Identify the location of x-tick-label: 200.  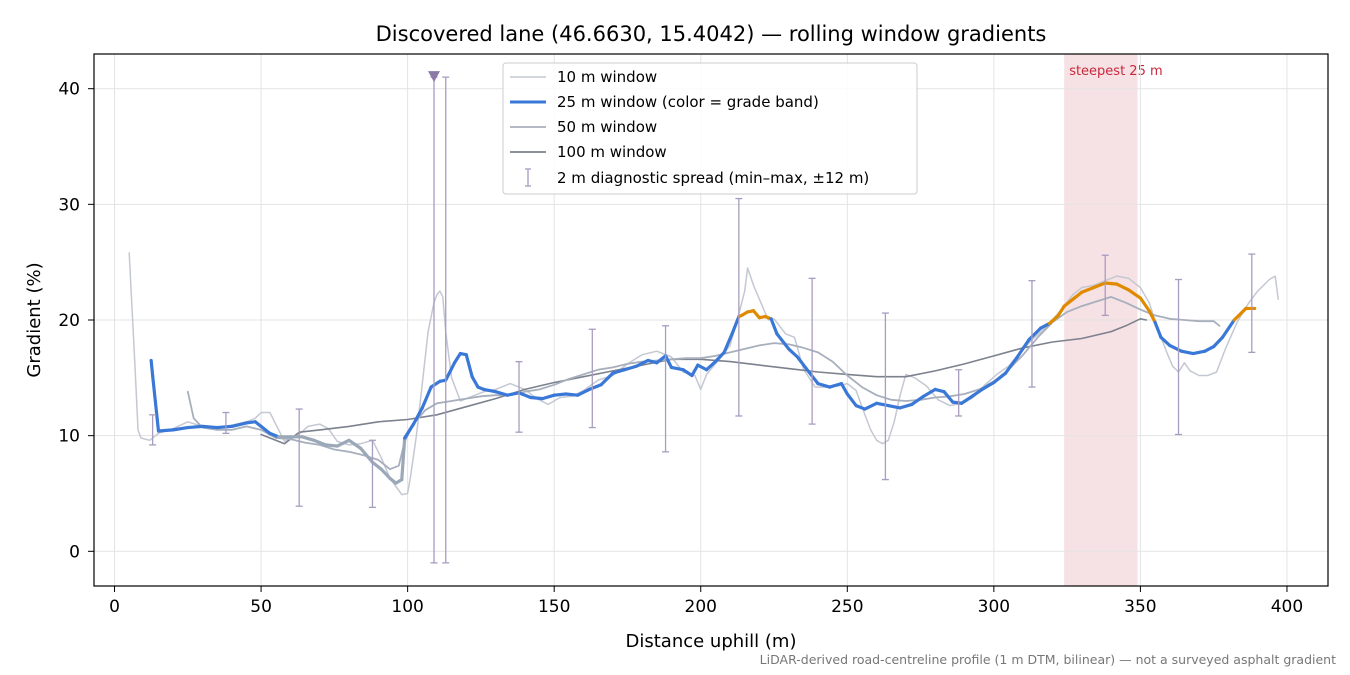
(701, 607).